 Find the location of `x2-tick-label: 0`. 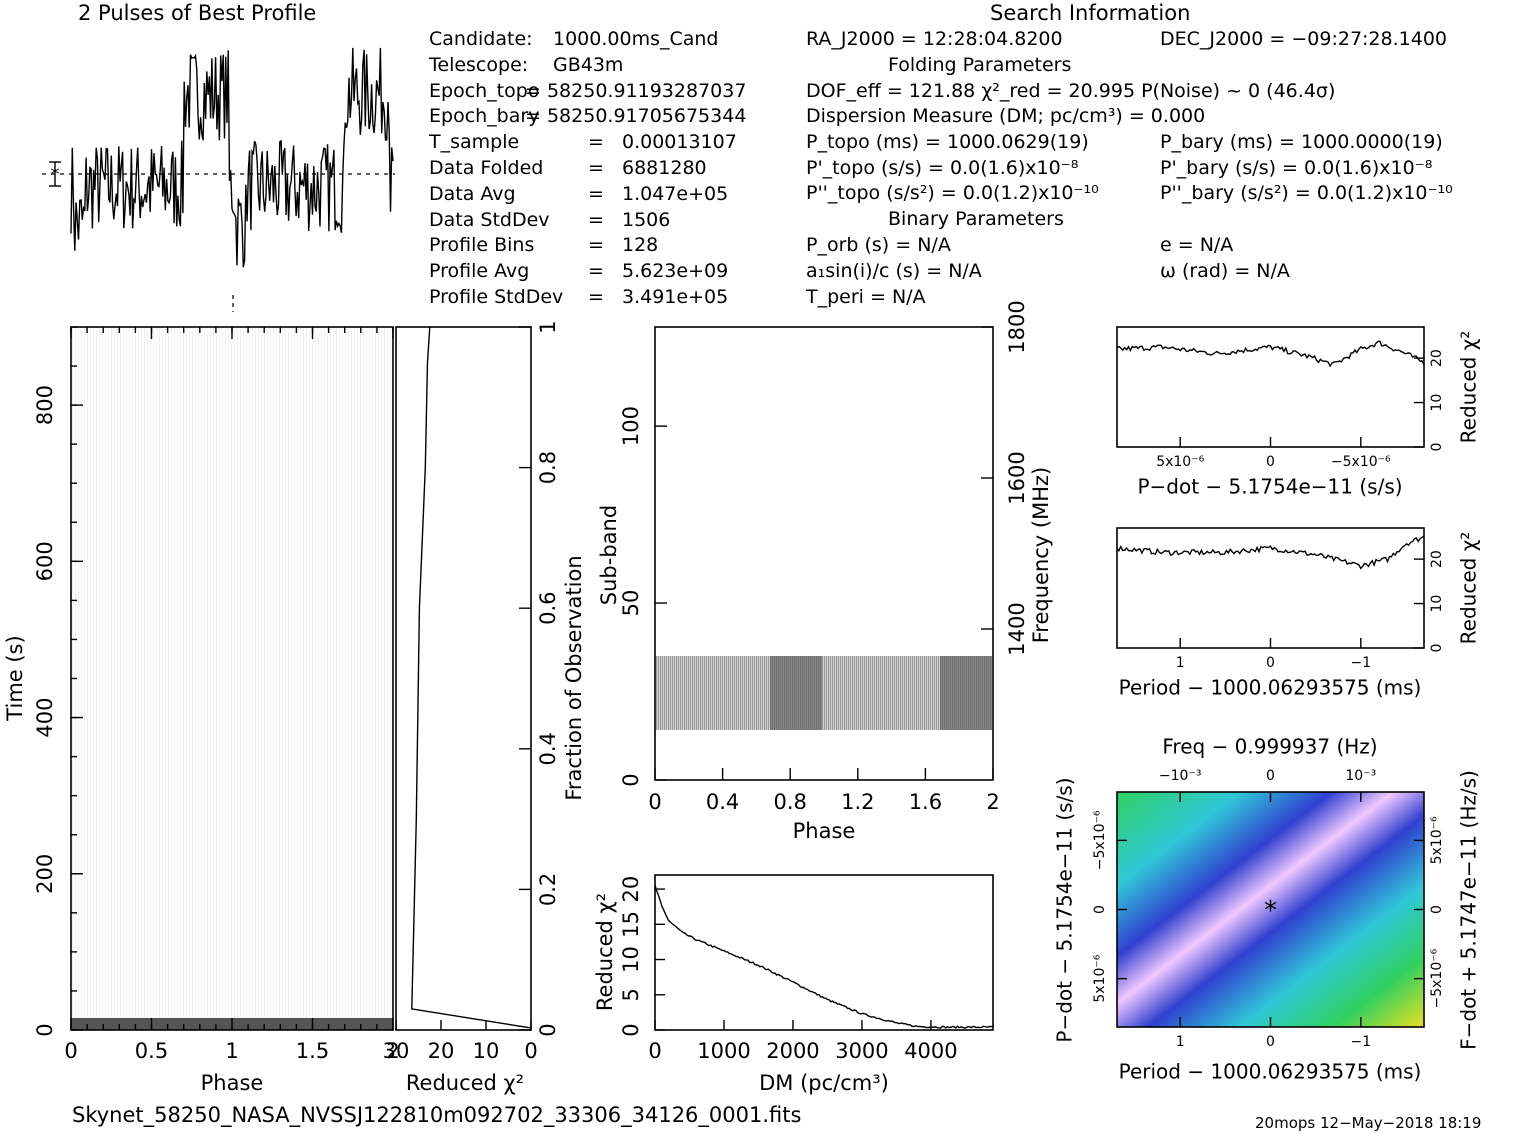

x2-tick-label: 0 is located at coordinates (1270, 776).